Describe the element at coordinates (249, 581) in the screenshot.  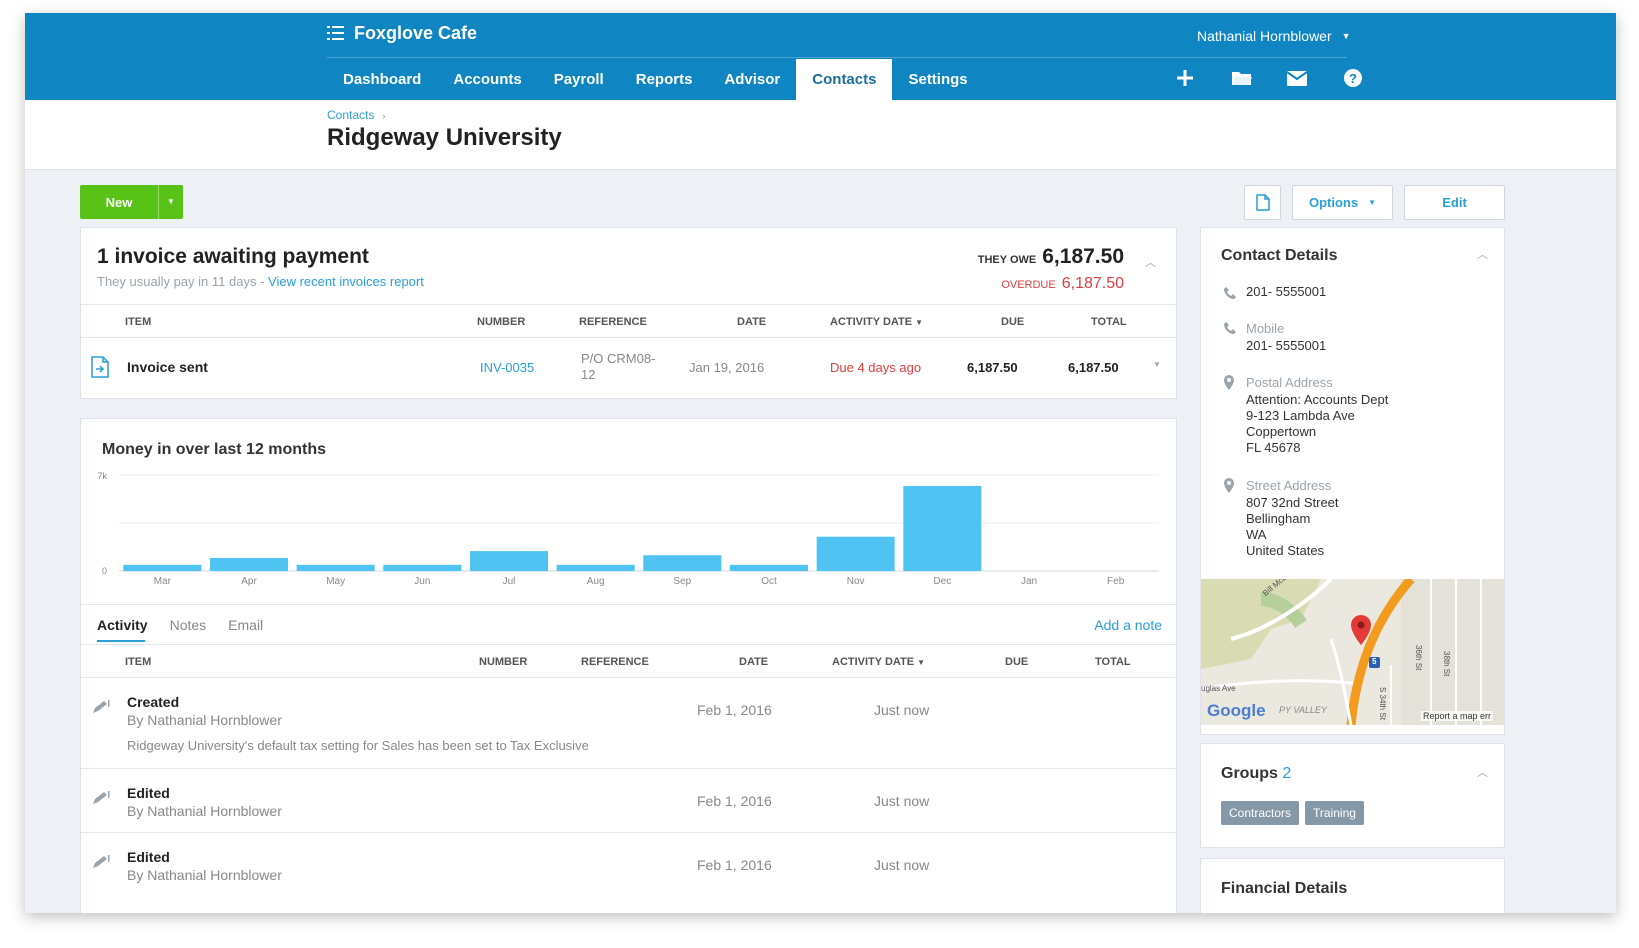
I see `x-tick-label: Apr` at that location.